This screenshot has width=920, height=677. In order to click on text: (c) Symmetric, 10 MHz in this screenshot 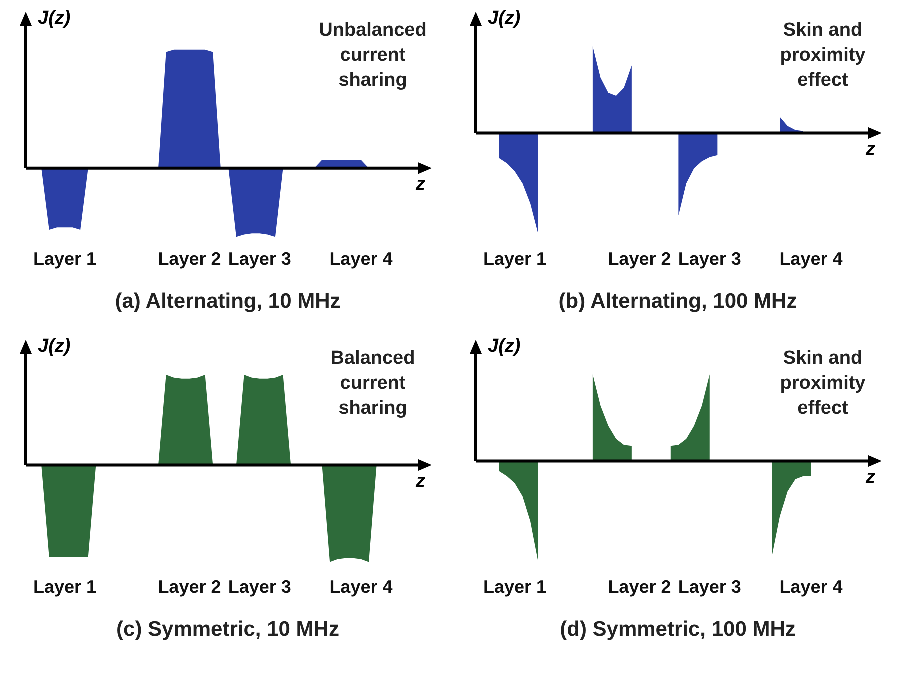, I will do `click(228, 630)`.